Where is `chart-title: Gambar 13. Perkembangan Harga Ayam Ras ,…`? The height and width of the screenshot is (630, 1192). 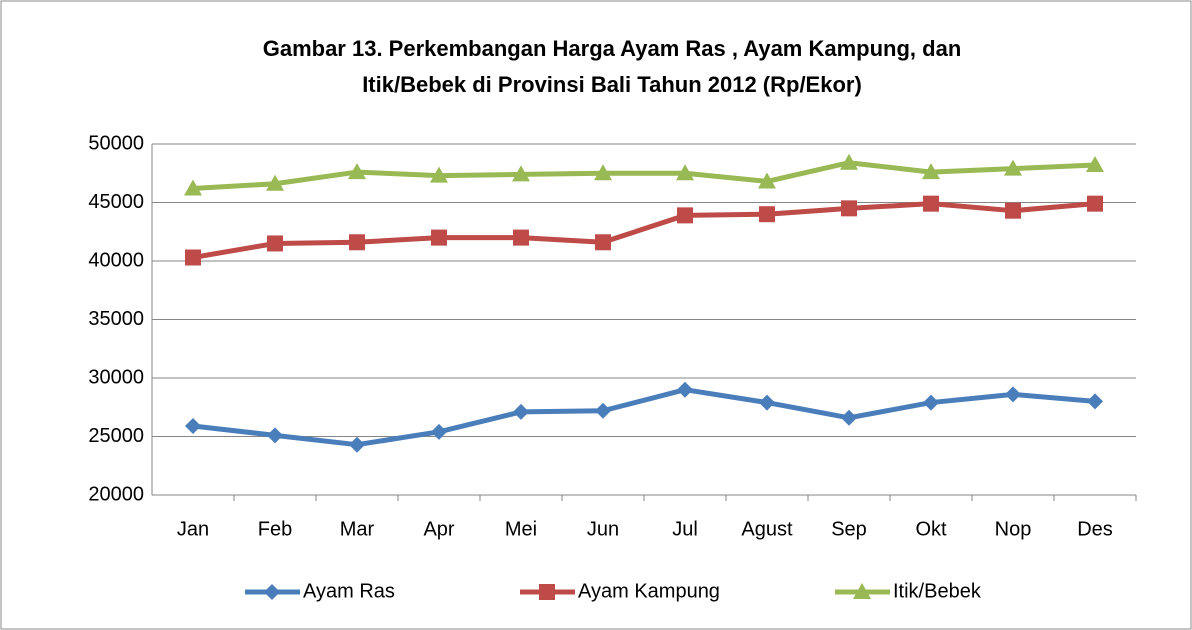
chart-title: Gambar 13. Perkembangan Harga Ayam Ras ,… is located at coordinates (612, 48).